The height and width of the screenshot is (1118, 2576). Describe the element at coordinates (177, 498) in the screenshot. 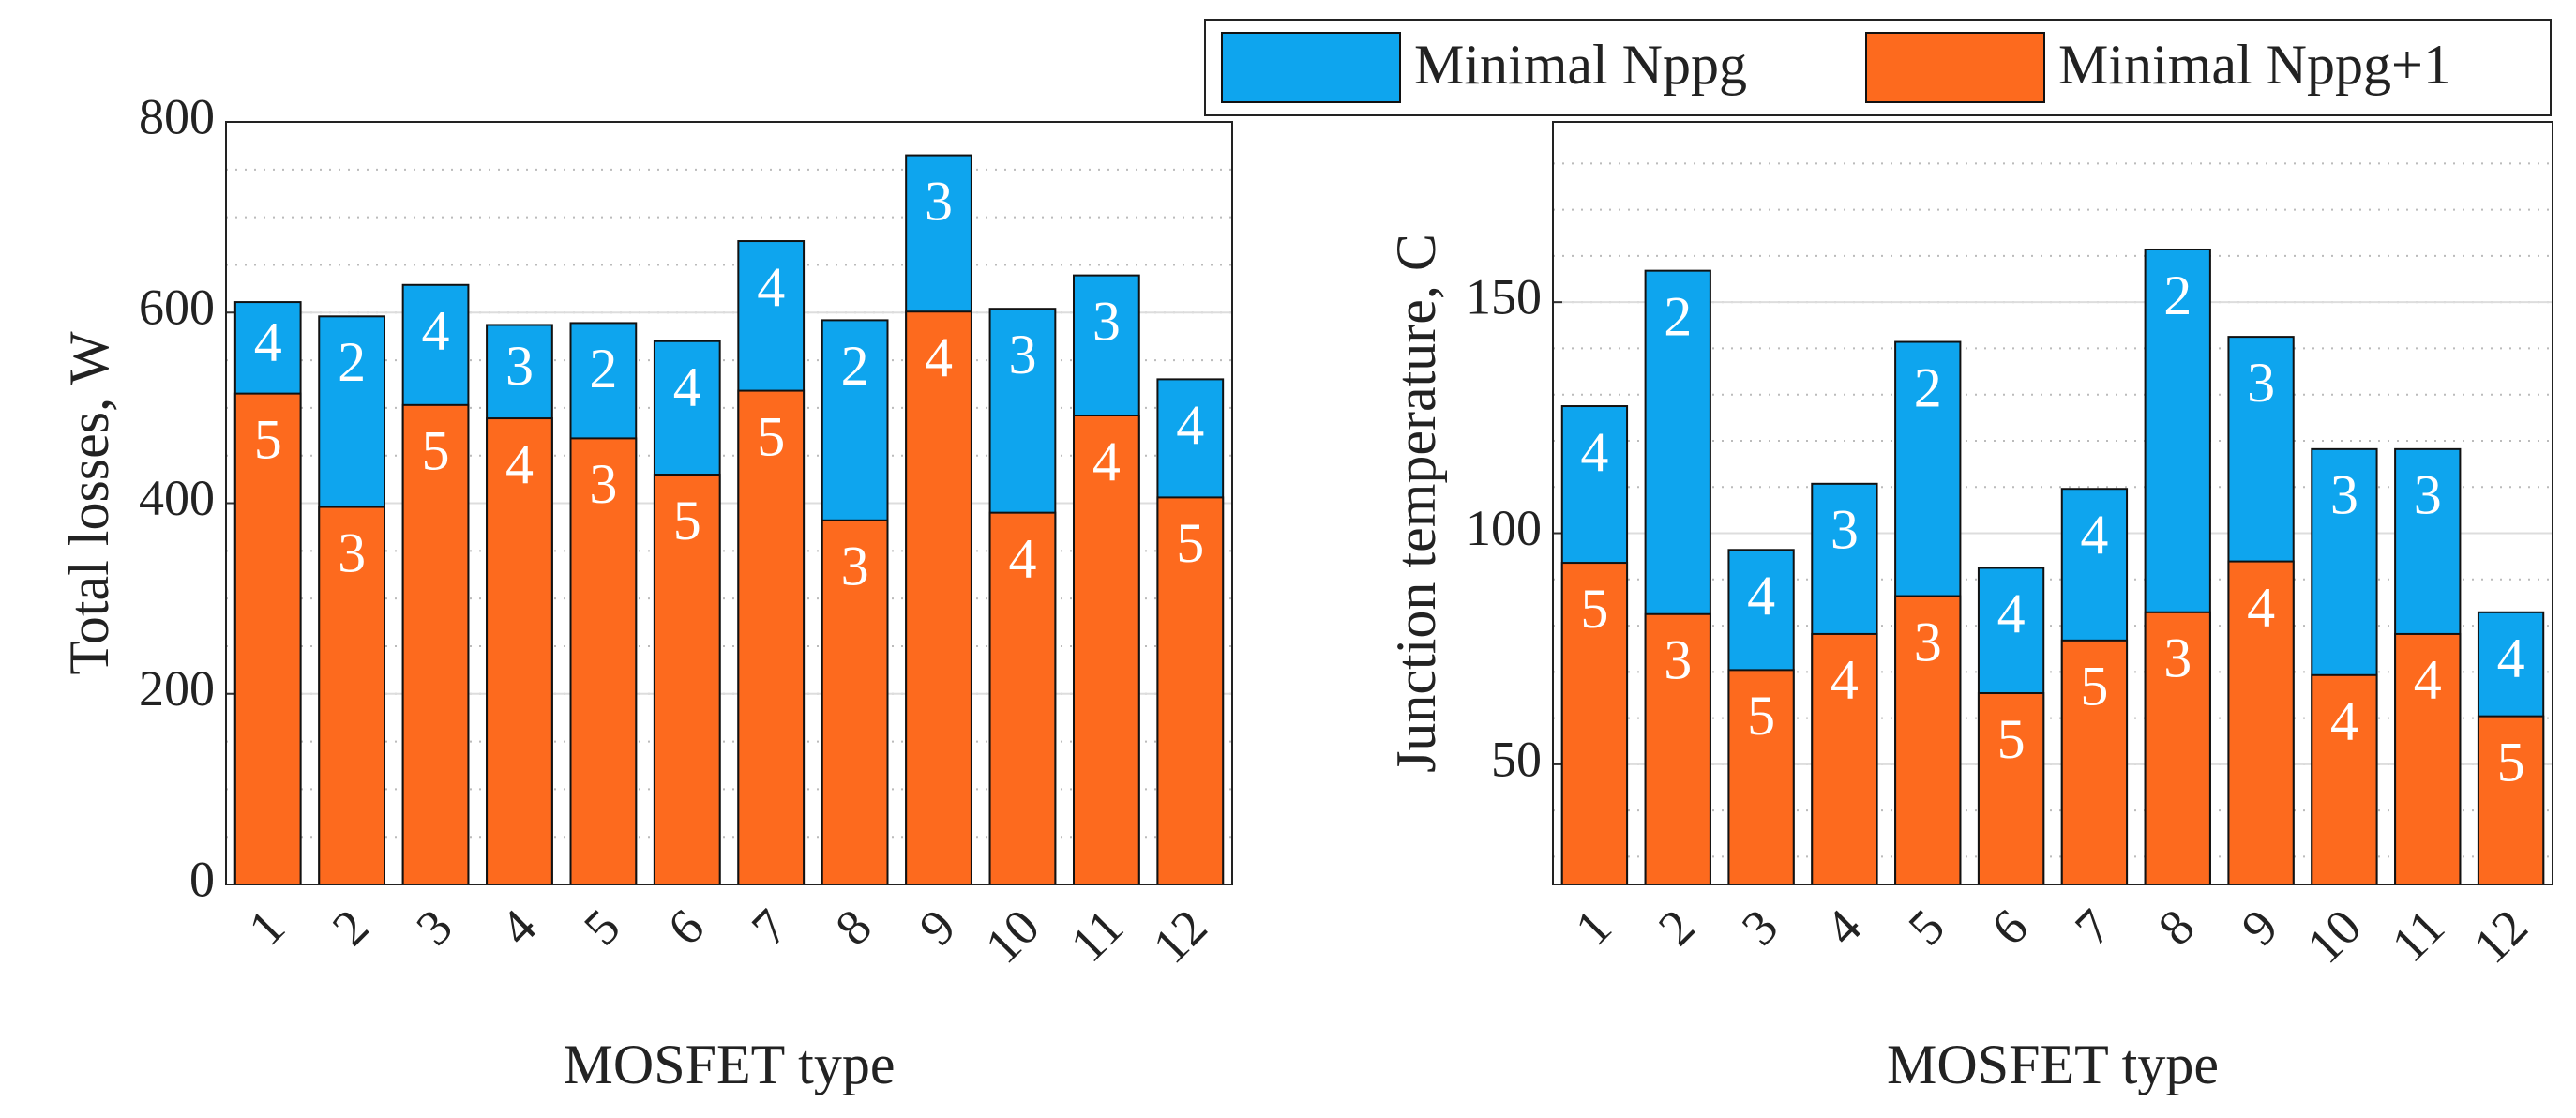

I see `y-tick-label: 400` at that location.